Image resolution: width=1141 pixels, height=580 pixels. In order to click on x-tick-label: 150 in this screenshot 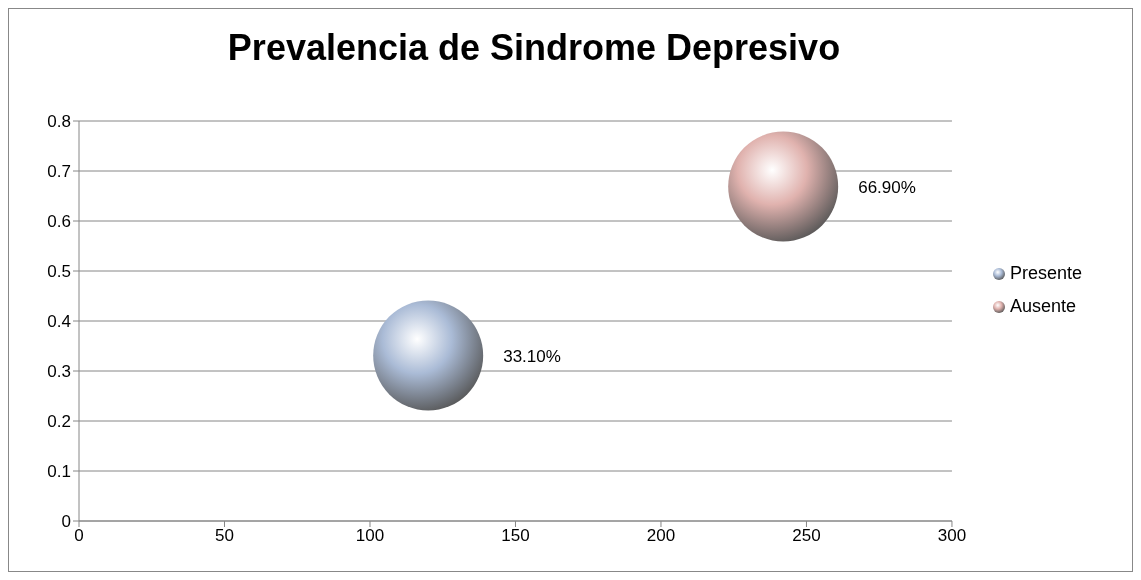, I will do `click(515, 536)`.